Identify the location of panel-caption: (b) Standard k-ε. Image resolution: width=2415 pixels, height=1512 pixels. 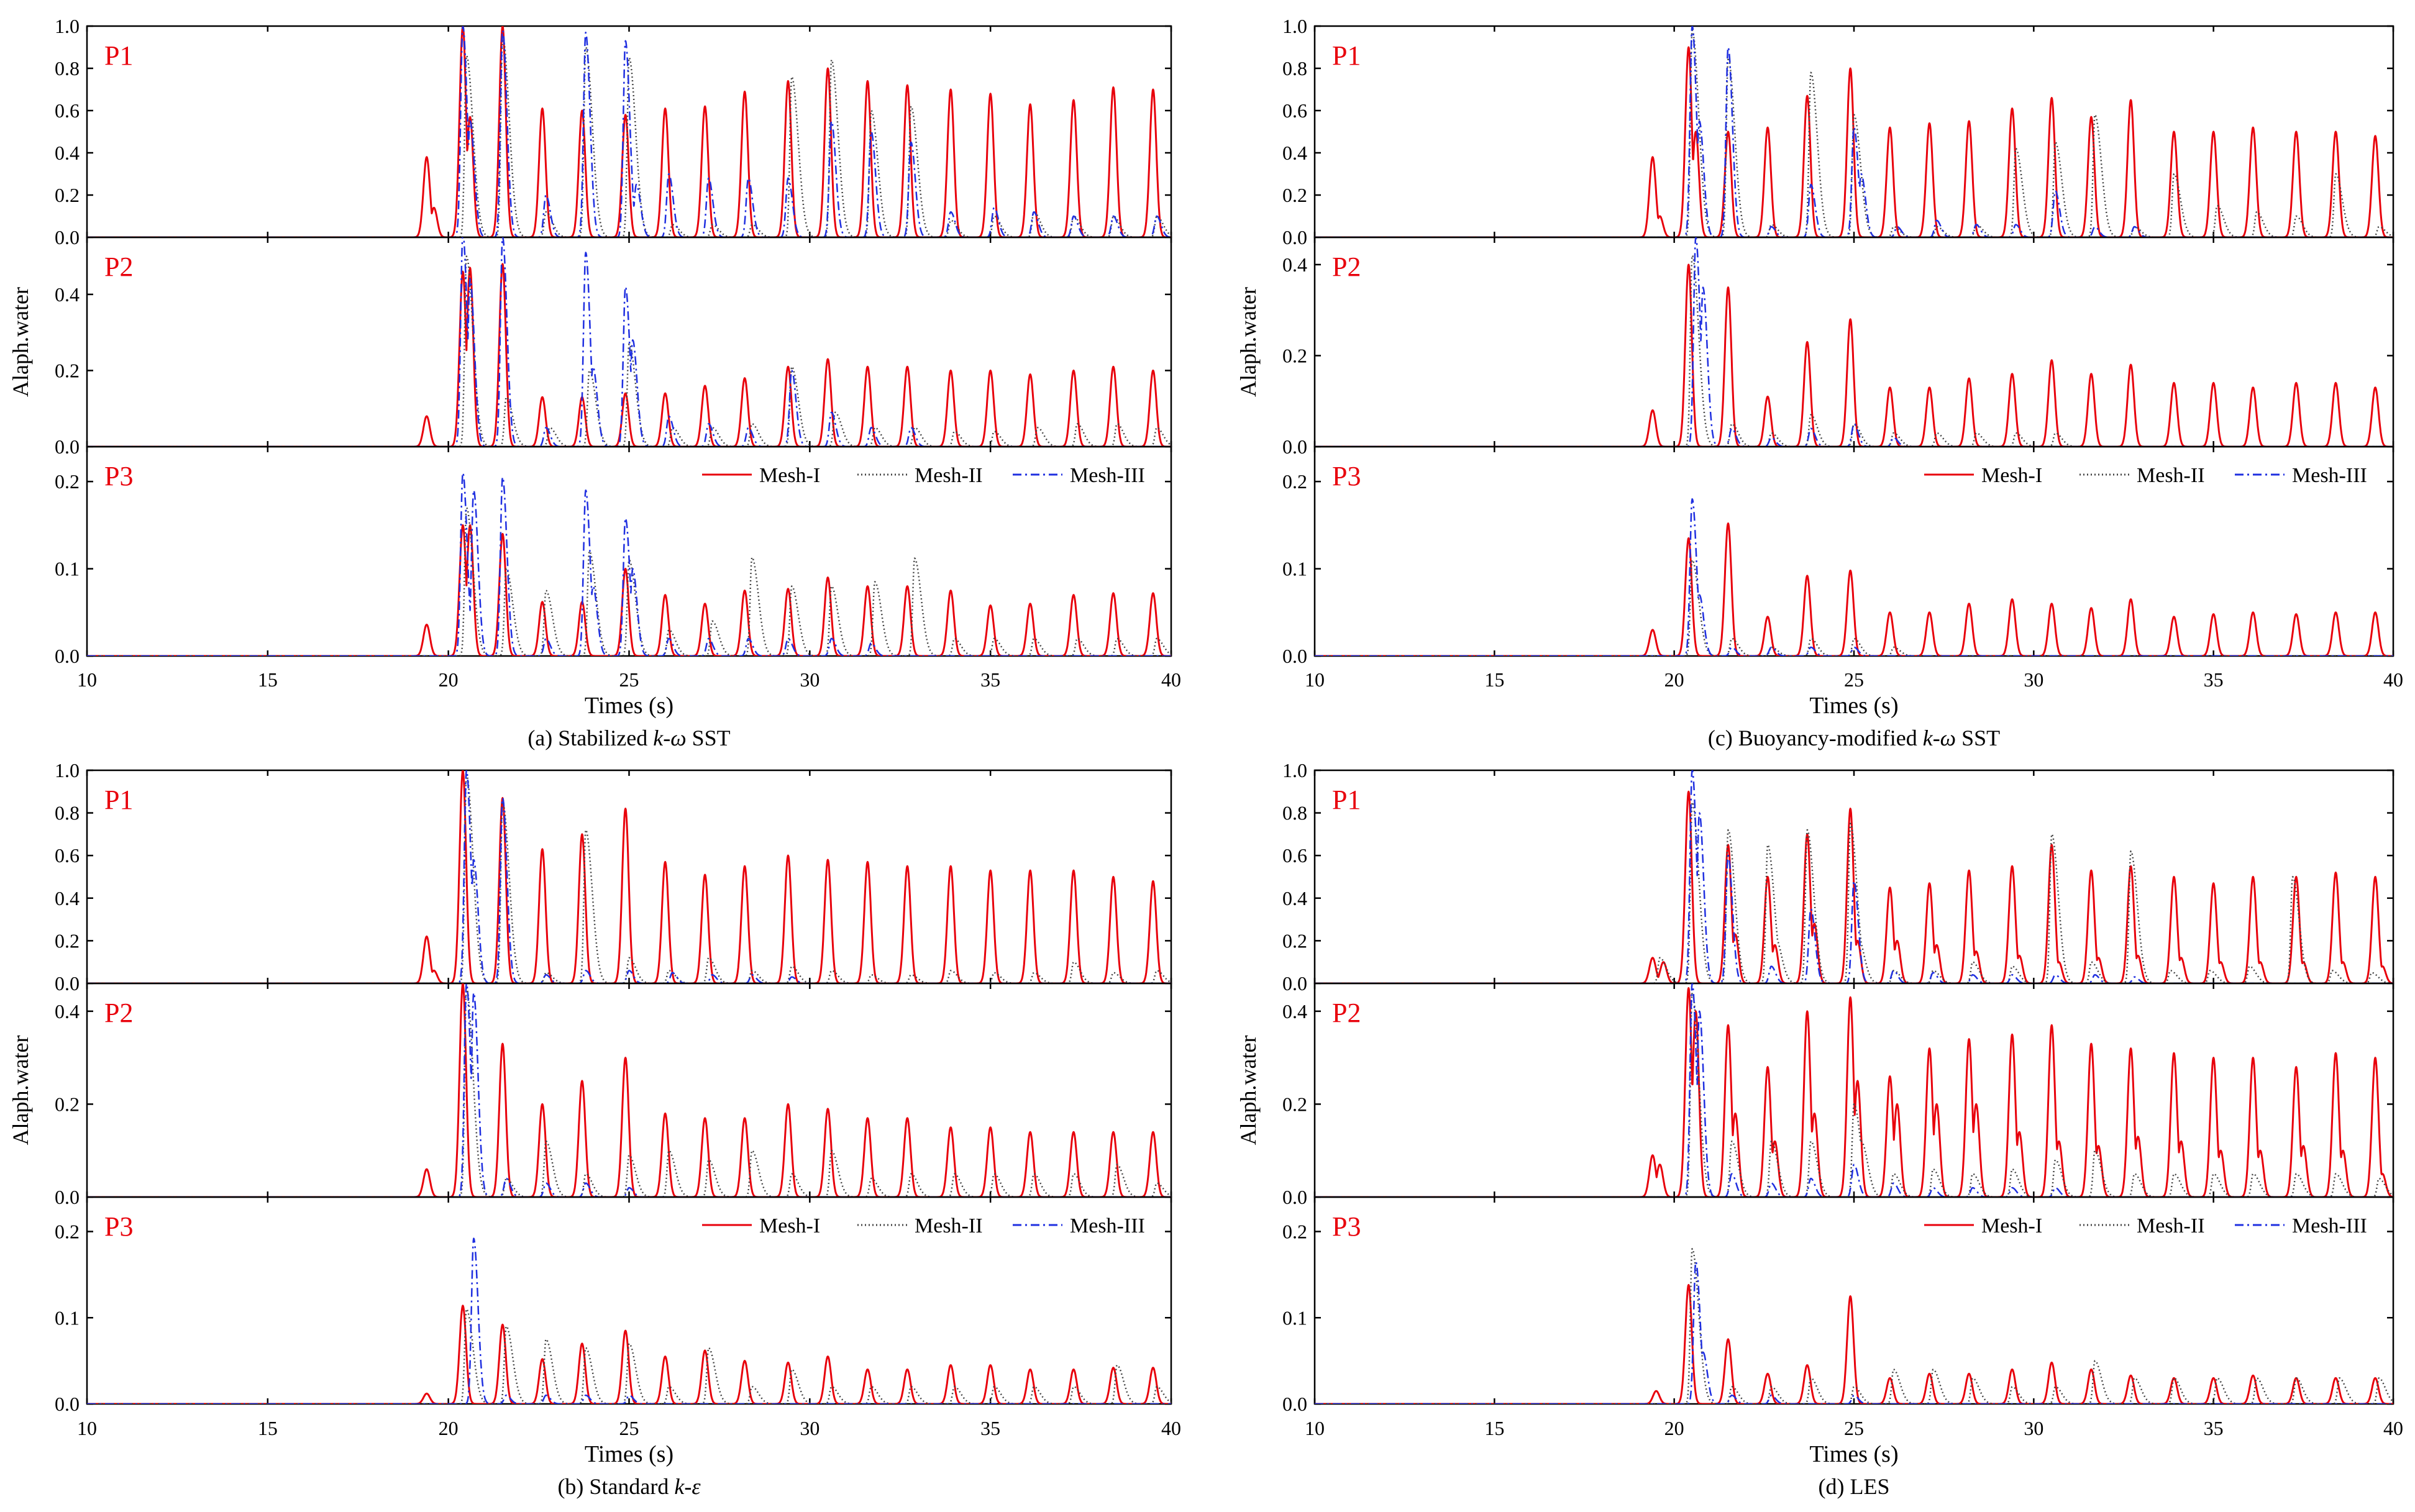
(629, 1486).